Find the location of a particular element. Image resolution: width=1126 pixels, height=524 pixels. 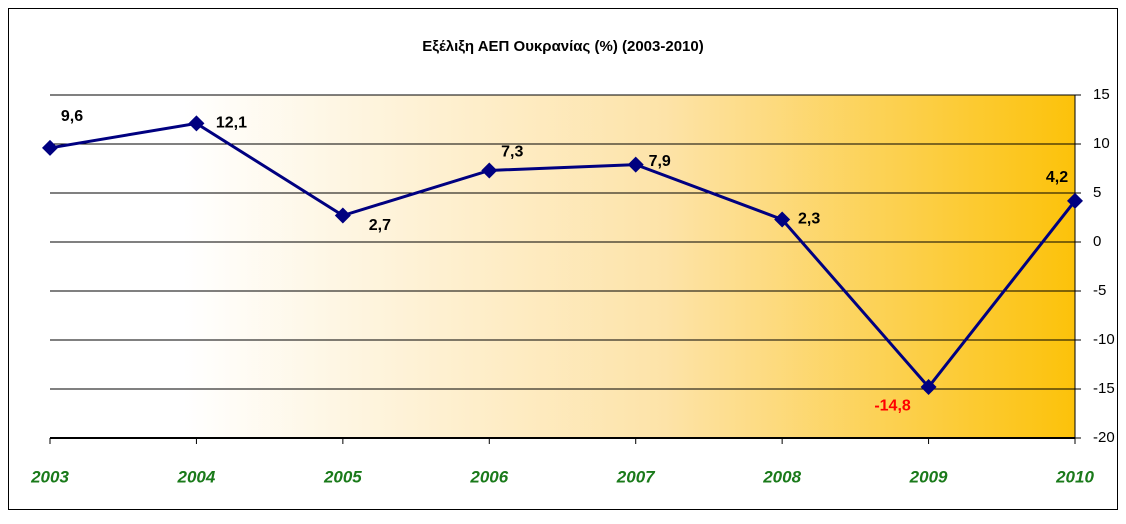

x-tick-label: 2009 is located at coordinates (928, 476).